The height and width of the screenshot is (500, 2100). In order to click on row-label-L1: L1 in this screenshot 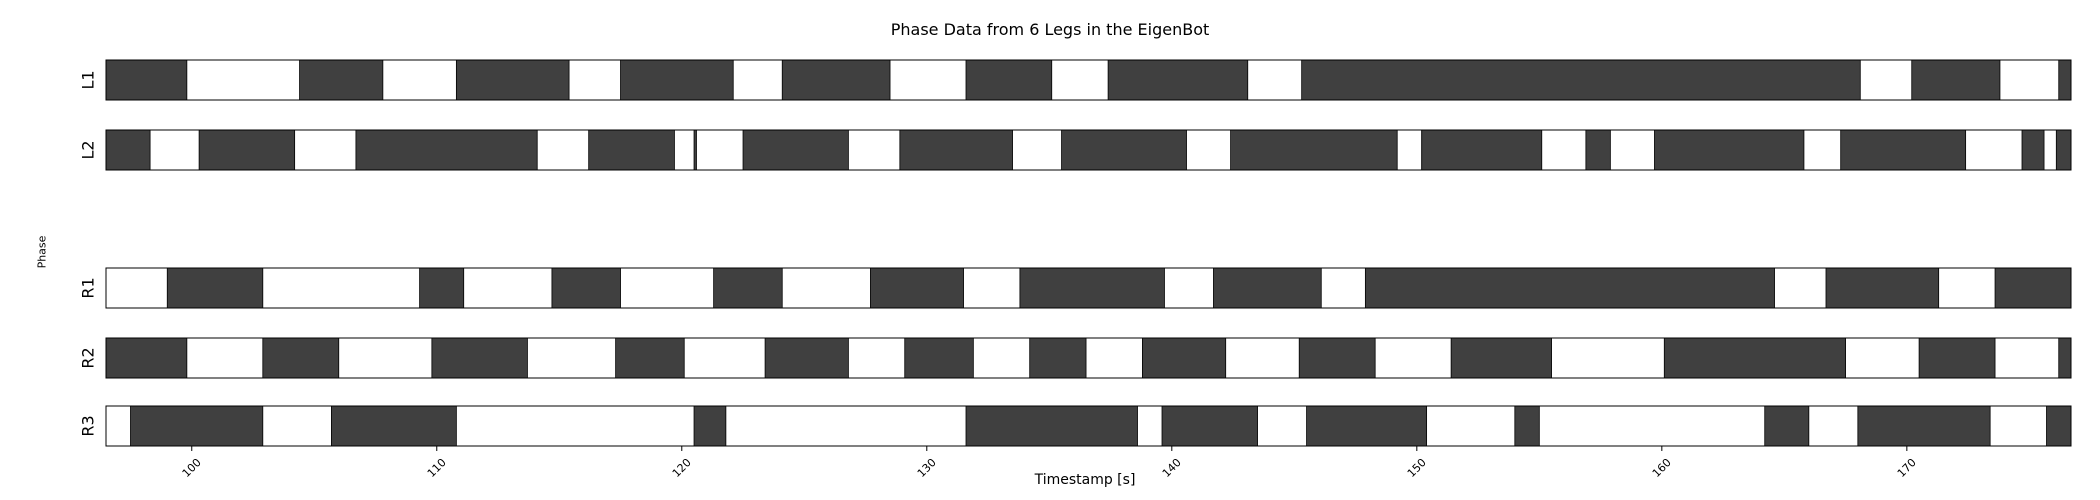, I will do `click(88, 79)`.